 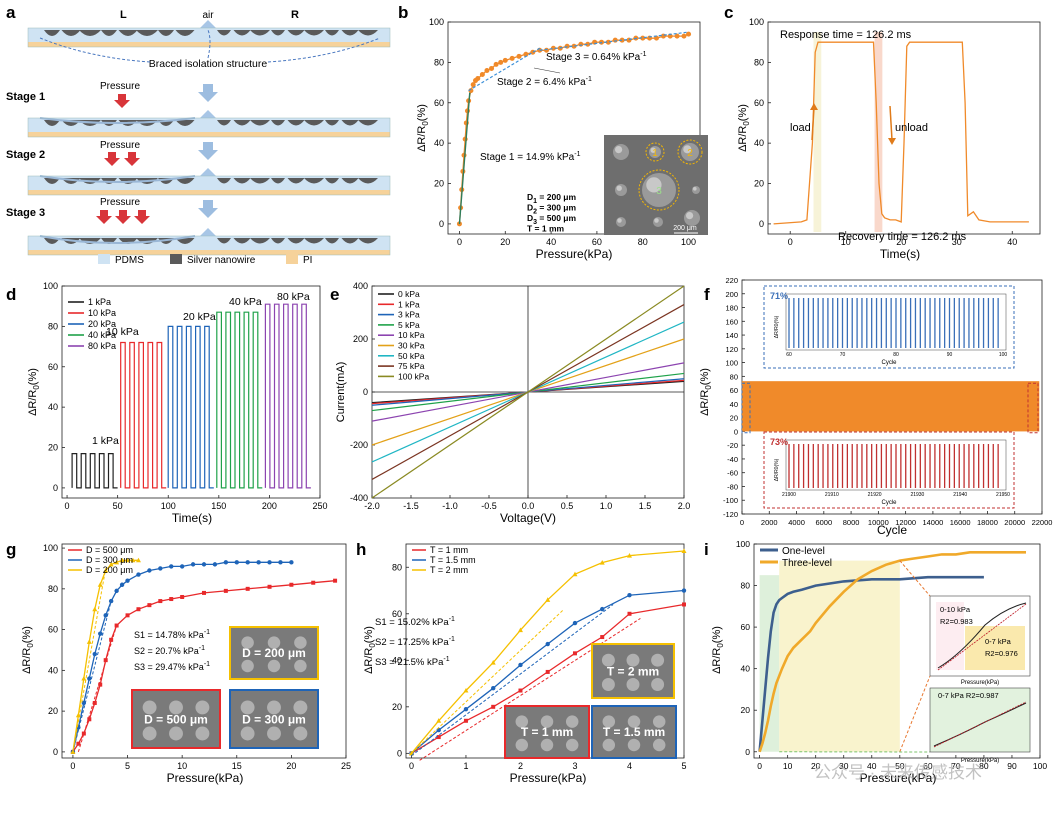 What do you see at coordinates (209, 182) in the screenshot?
I see `sensor-structure` at bounding box center [209, 182].